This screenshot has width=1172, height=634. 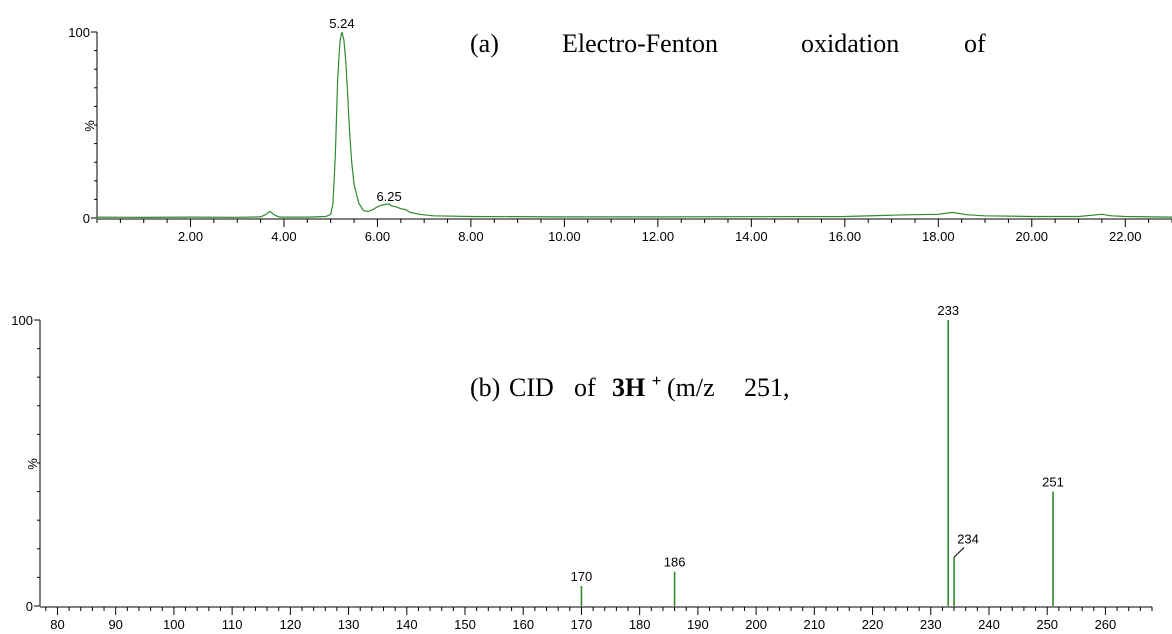 I want to click on panel-a-x-tick-label: 10.00, so click(x=564, y=236).